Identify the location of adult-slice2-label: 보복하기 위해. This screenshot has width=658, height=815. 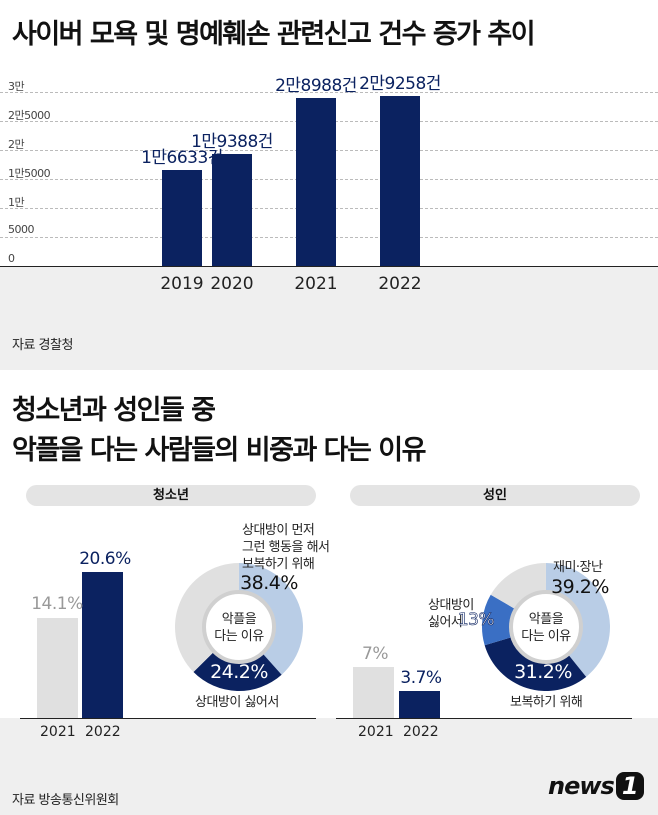
(546, 702).